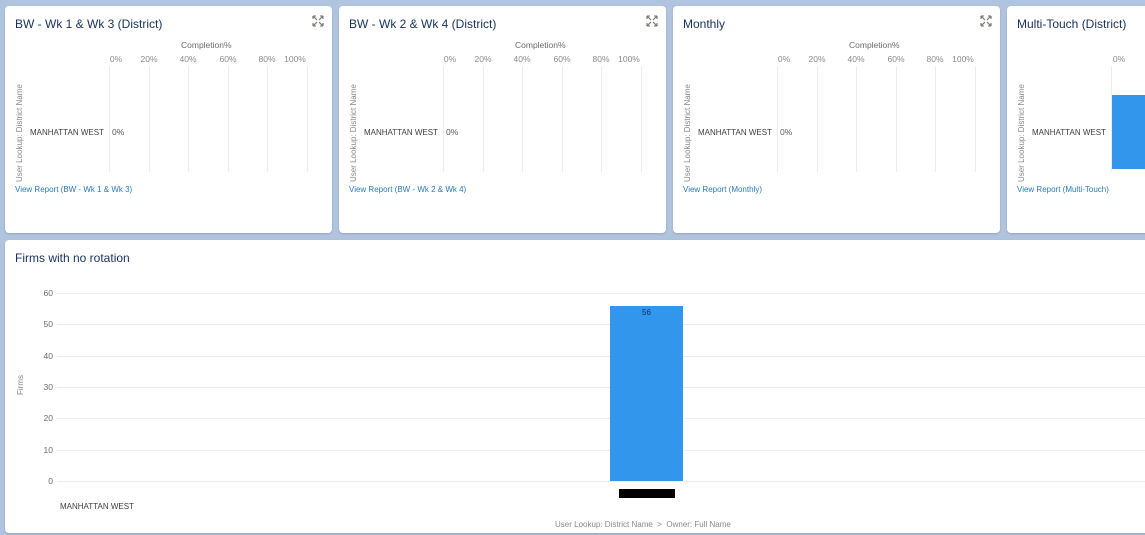 This screenshot has height=535, width=1145. Describe the element at coordinates (1063, 189) in the screenshot. I see `view-report-link: View Report (Multi-Touch)` at that location.